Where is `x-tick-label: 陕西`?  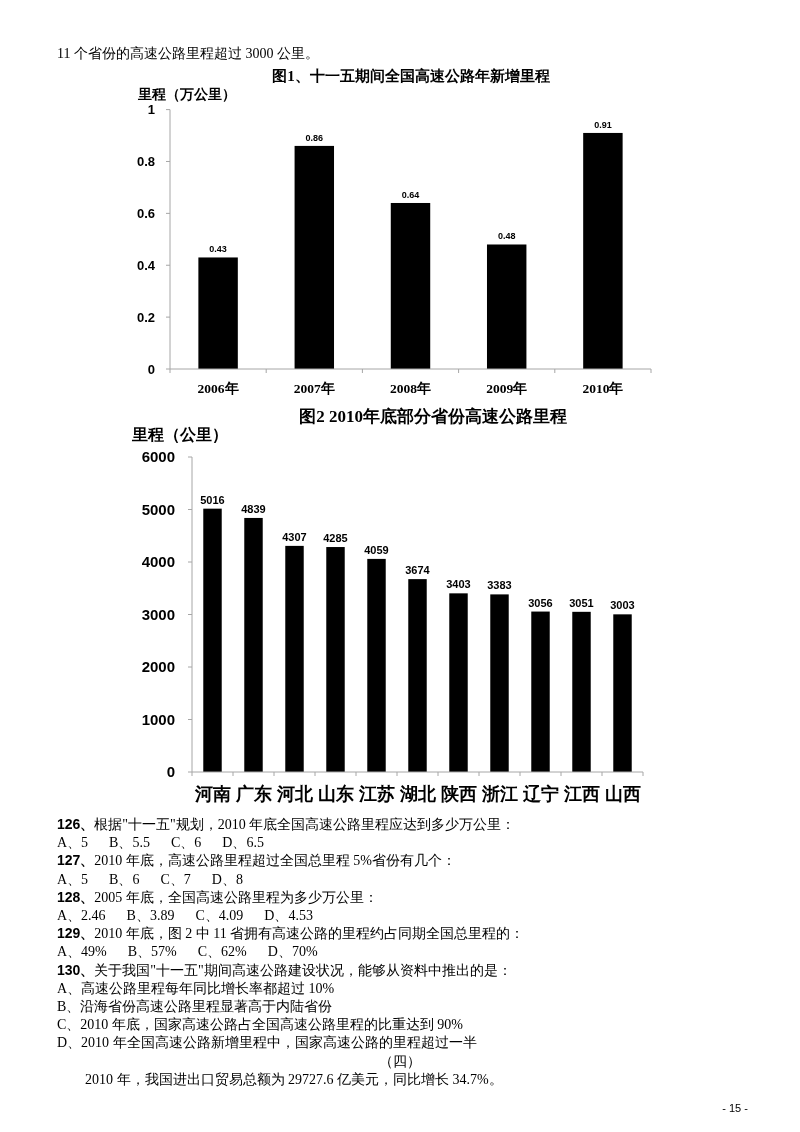
x-tick-label: 陕西 is located at coordinates (458, 794).